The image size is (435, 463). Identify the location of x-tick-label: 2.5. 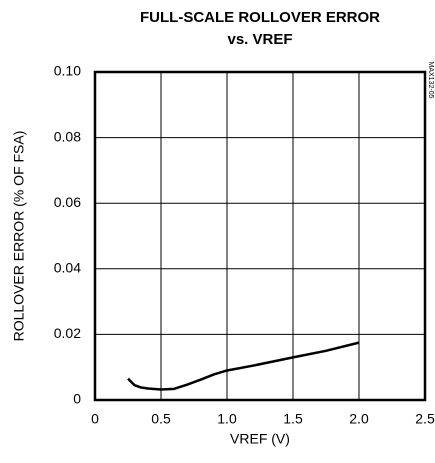
(425, 419).